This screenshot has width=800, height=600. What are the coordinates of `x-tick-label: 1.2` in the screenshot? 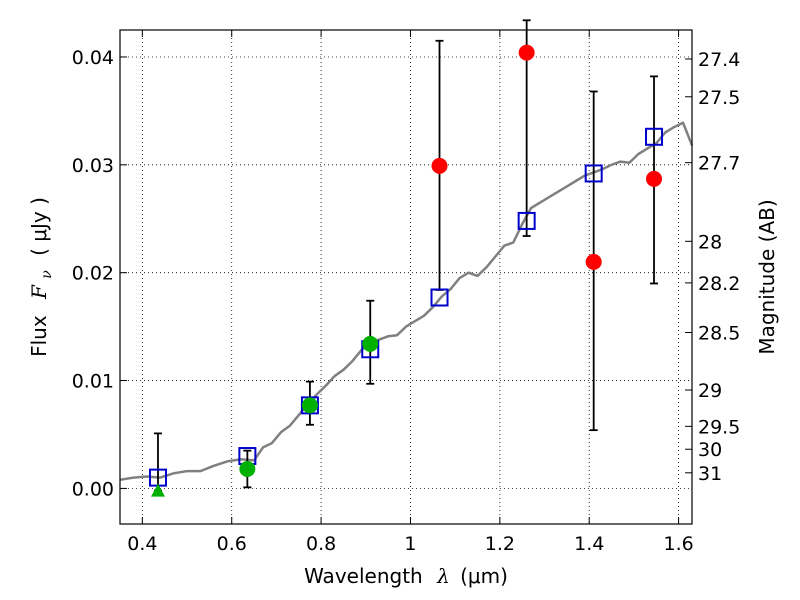 It's located at (500, 544).